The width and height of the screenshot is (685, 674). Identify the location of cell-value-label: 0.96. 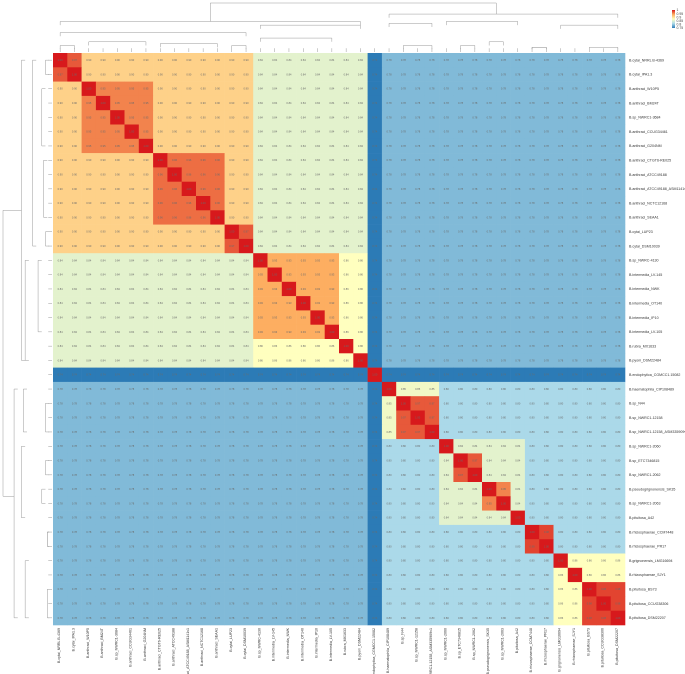
(218, 160).